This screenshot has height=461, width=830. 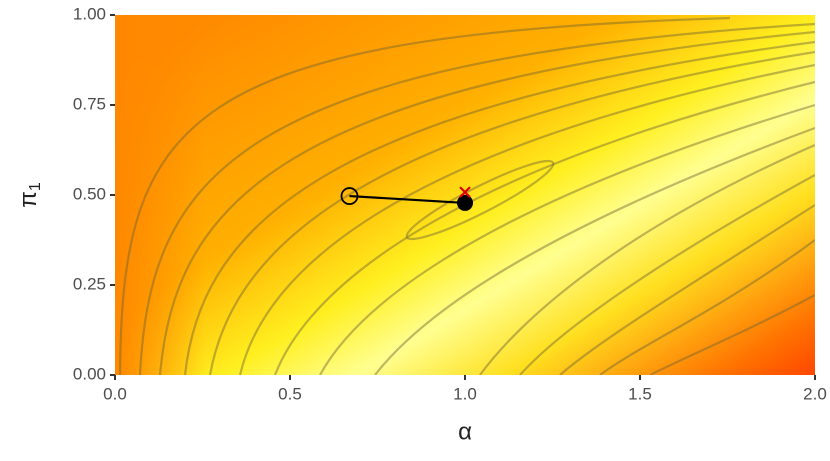 I want to click on y-tick-label: 1.00, so click(x=89, y=13).